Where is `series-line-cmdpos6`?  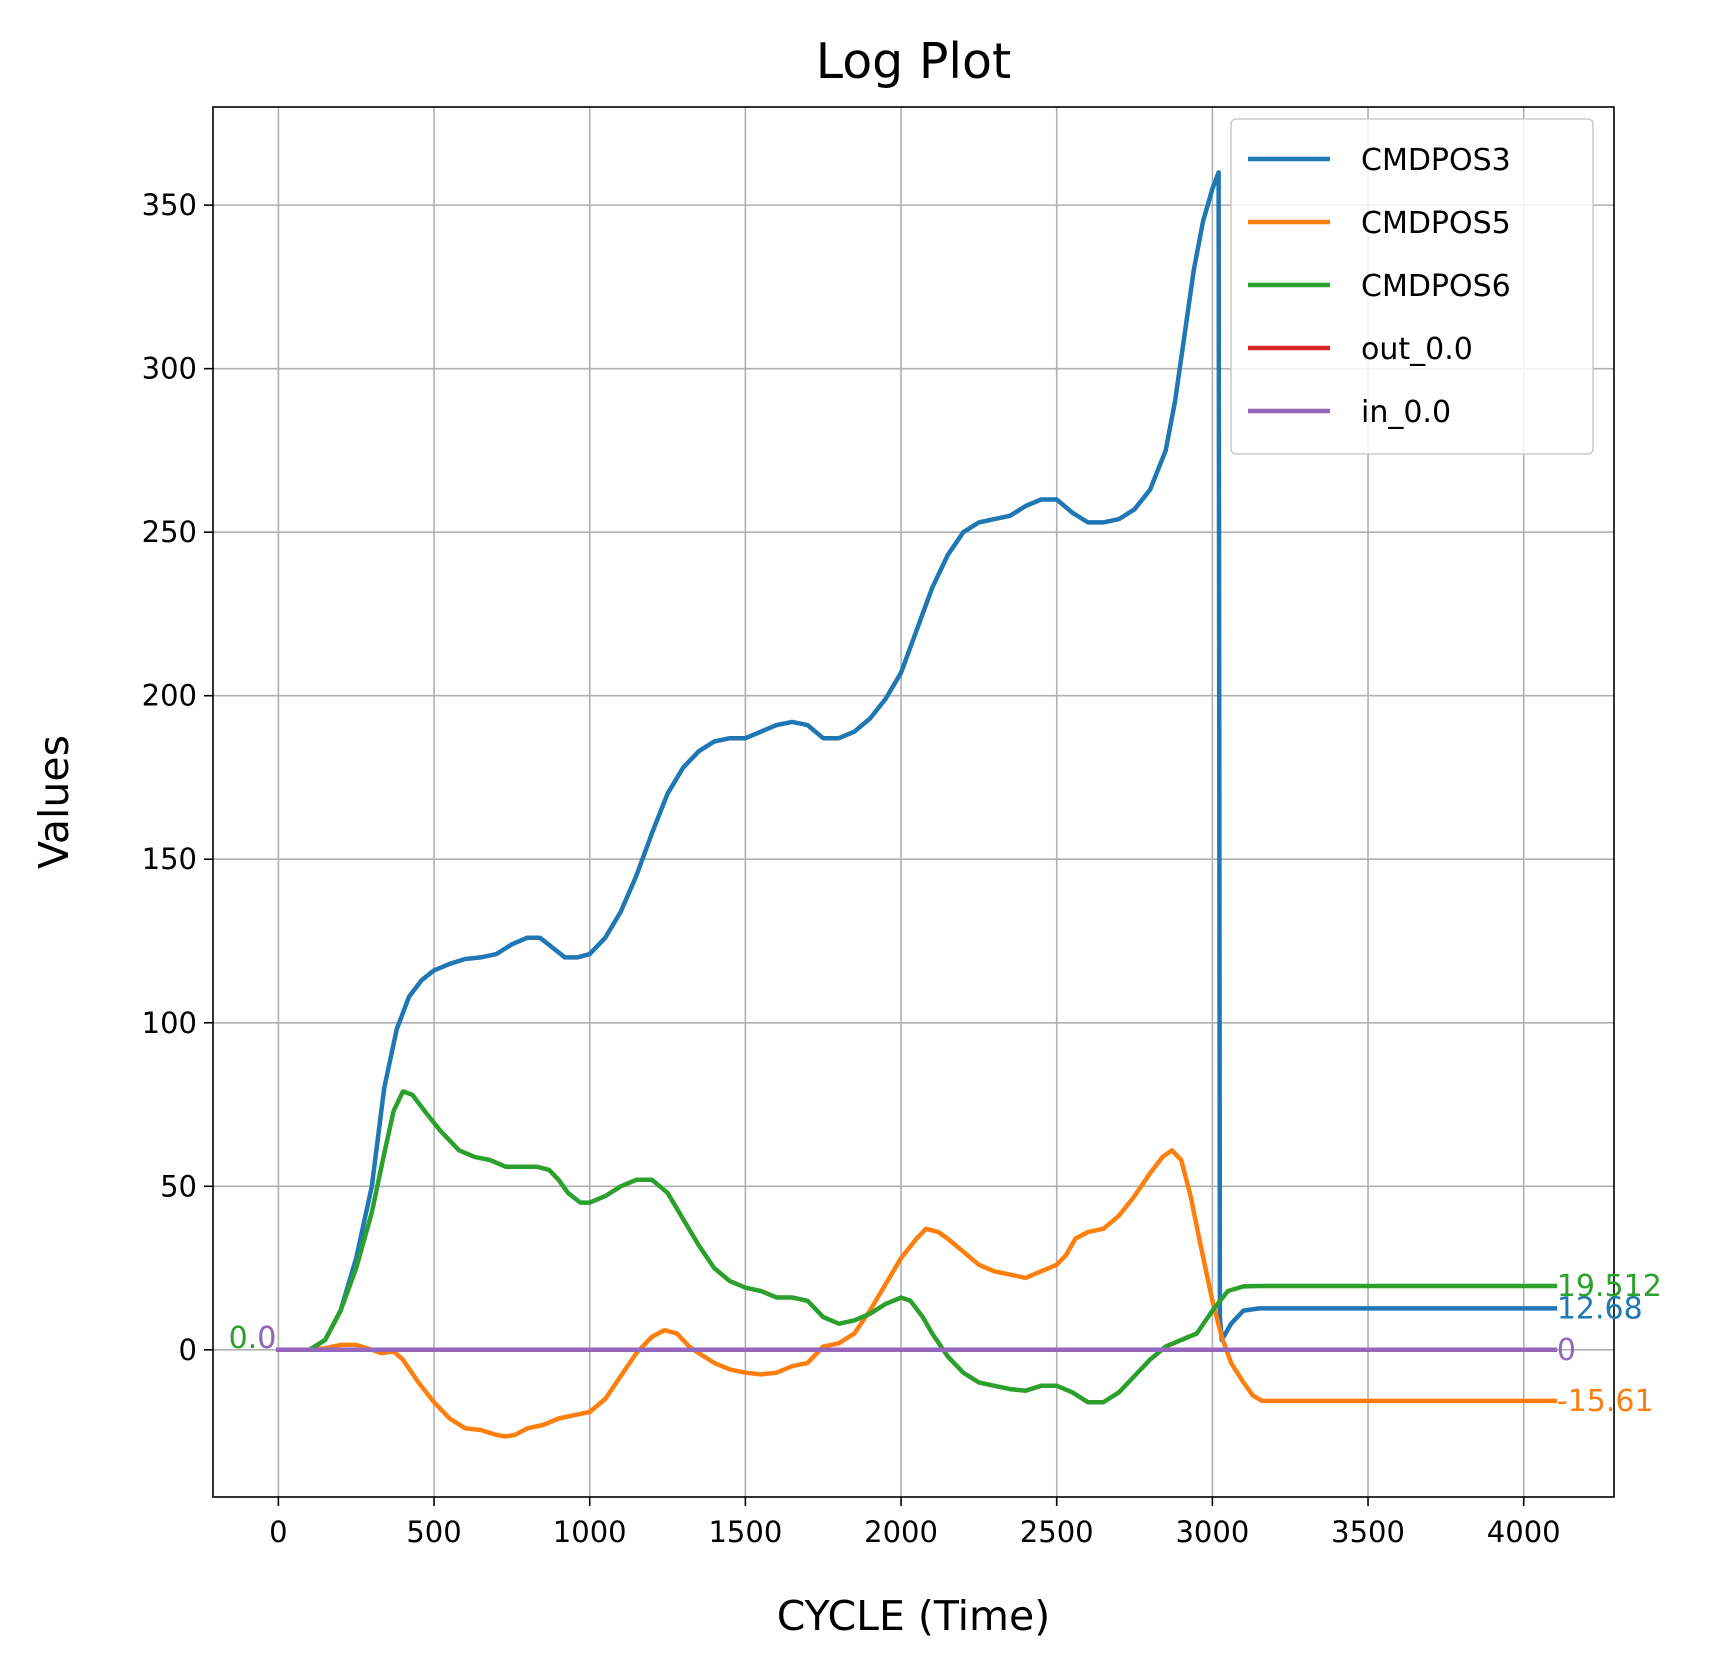
series-line-cmdpos6 is located at coordinates (917, 1247).